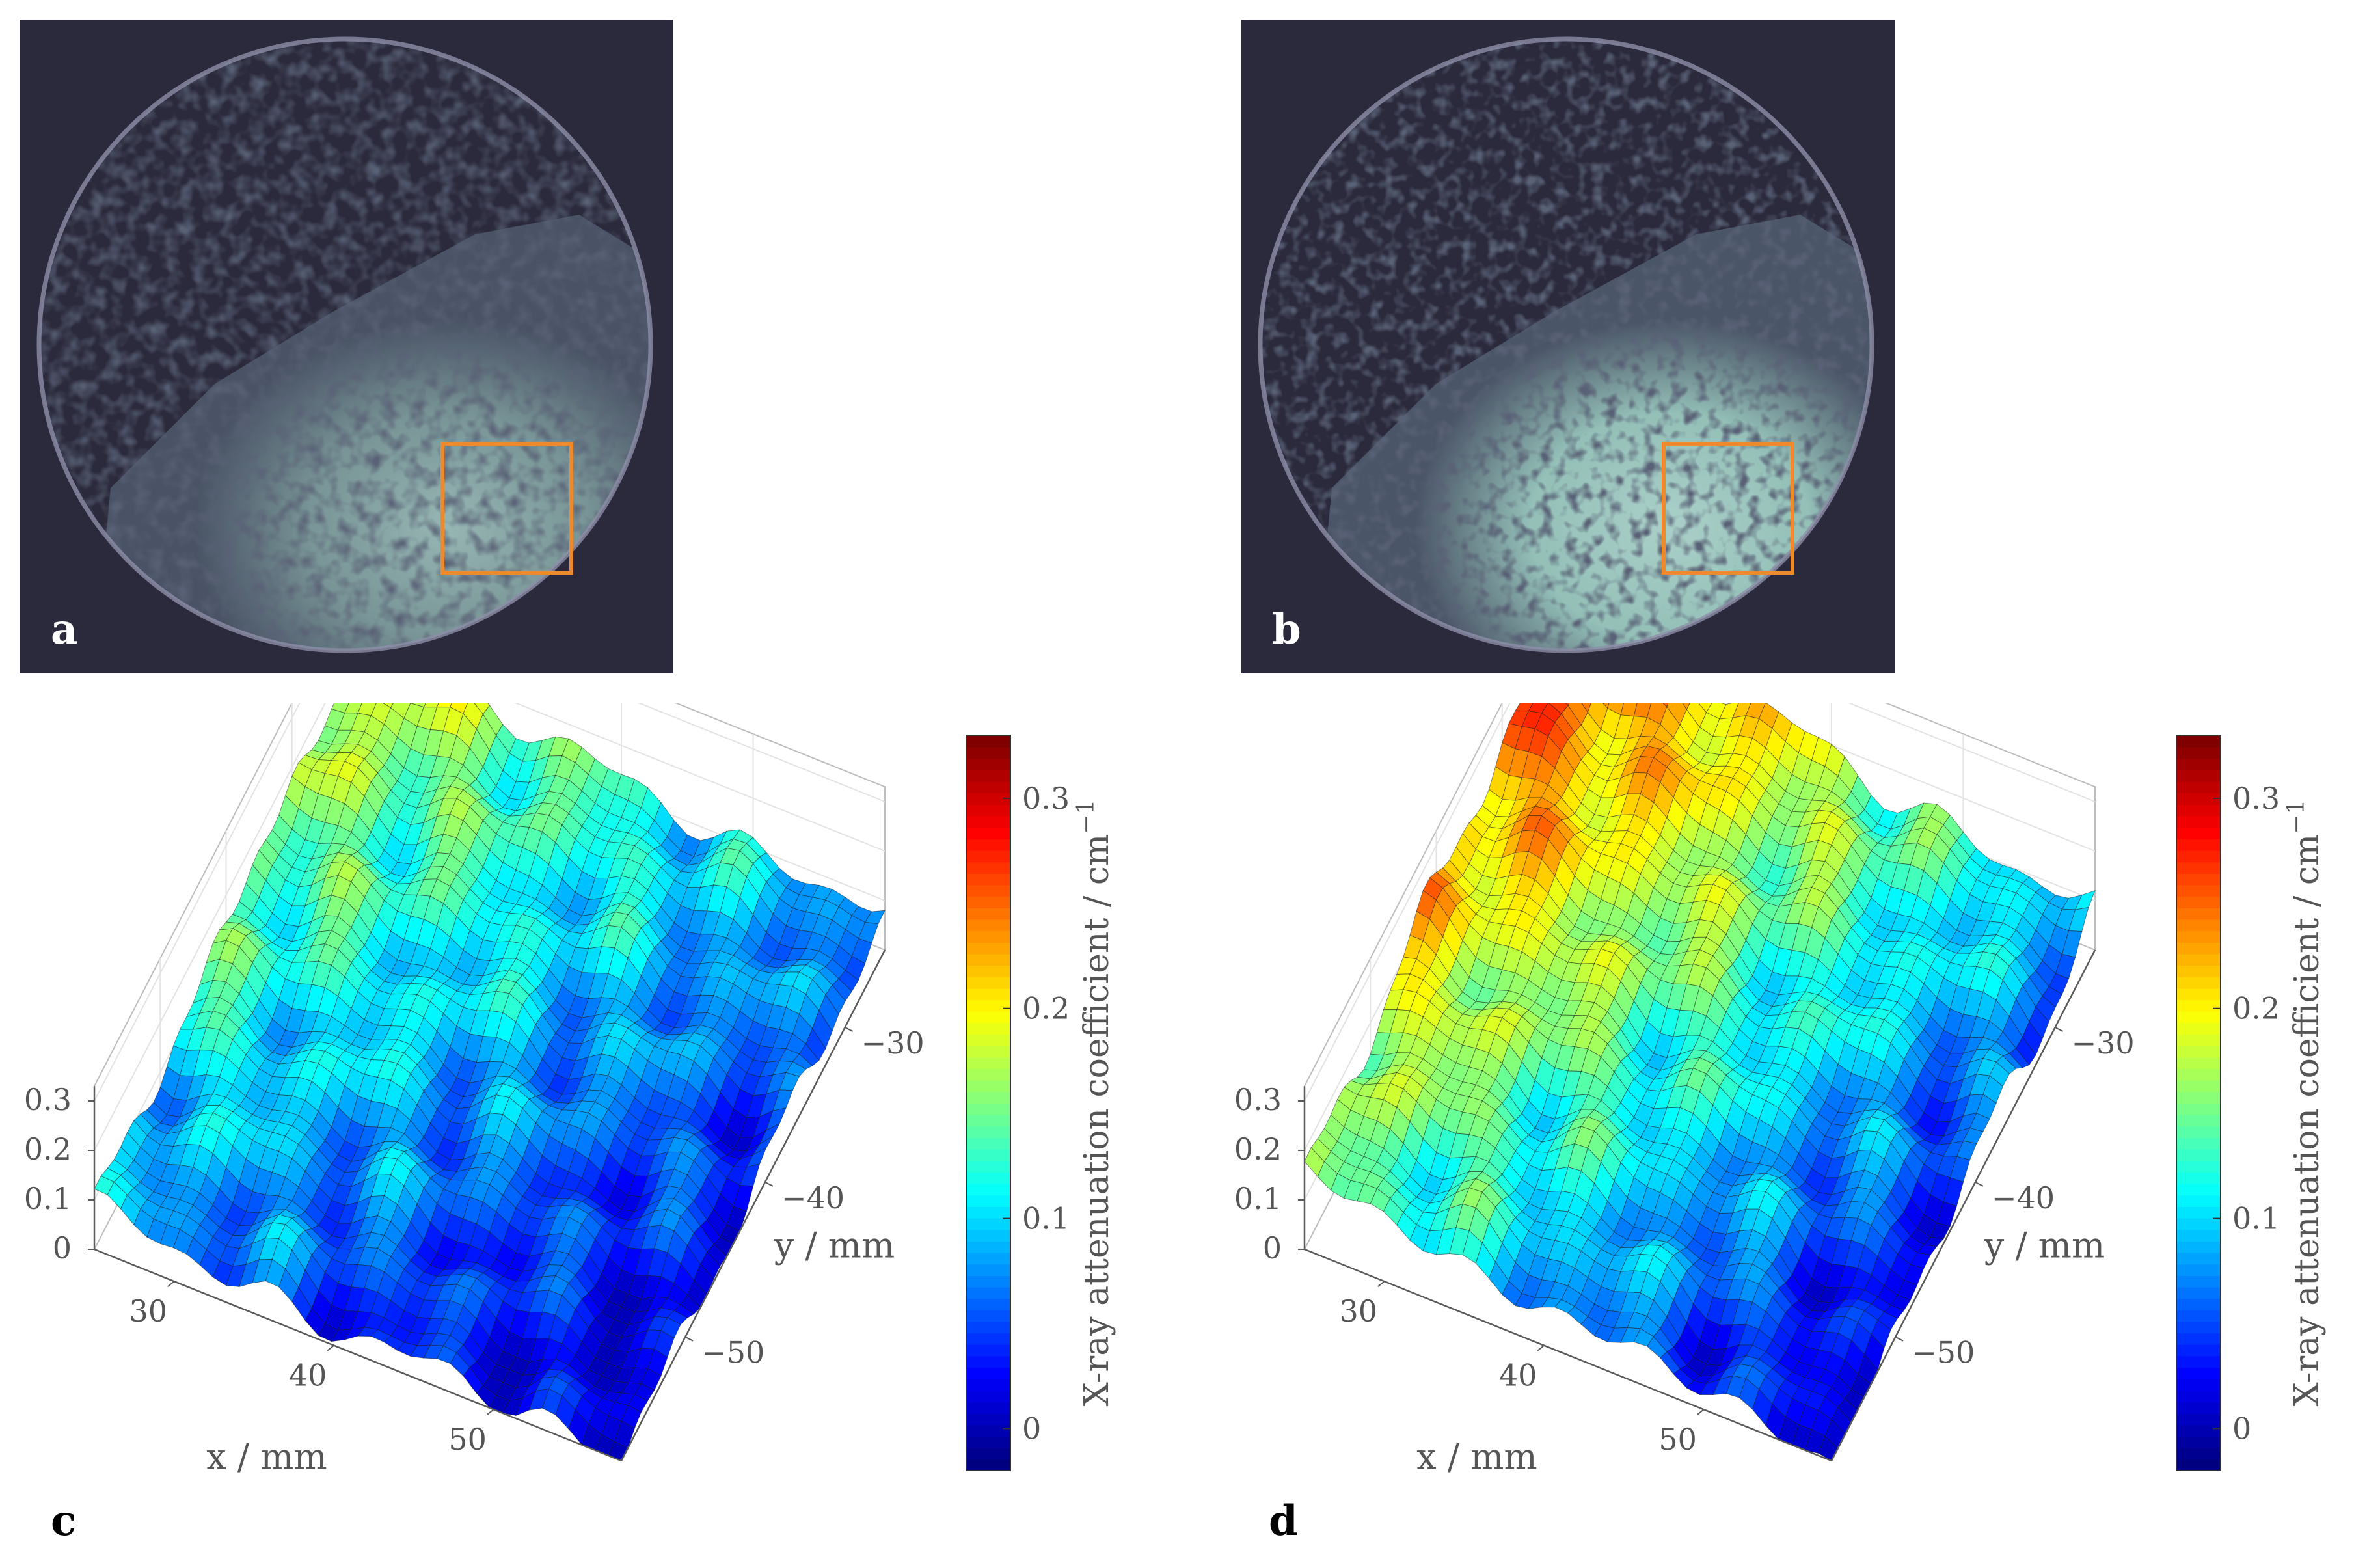  I want to click on y-tick, so click(689, 1339).